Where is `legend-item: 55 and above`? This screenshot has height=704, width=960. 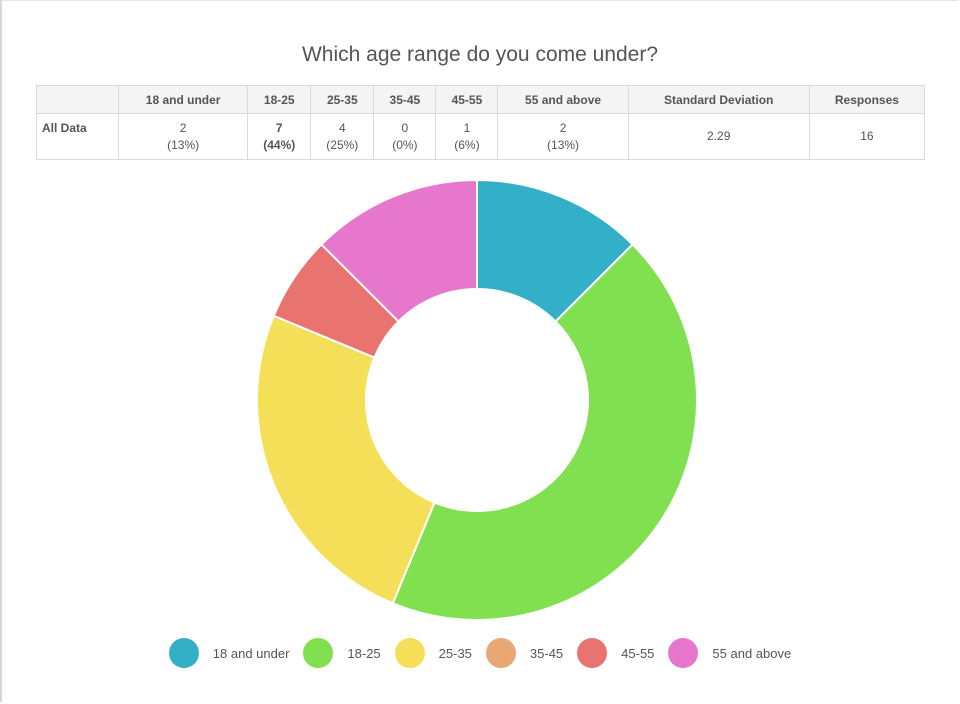
legend-item: 55 and above is located at coordinates (729, 653).